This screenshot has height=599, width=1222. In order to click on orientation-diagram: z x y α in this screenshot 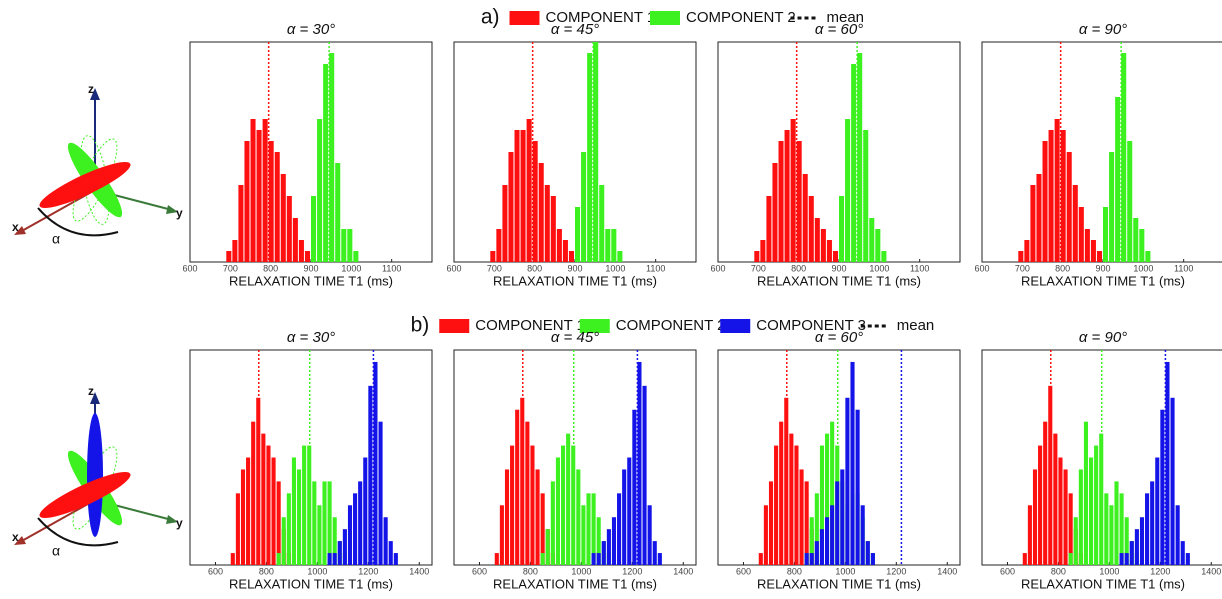, I will do `click(97, 164)`.